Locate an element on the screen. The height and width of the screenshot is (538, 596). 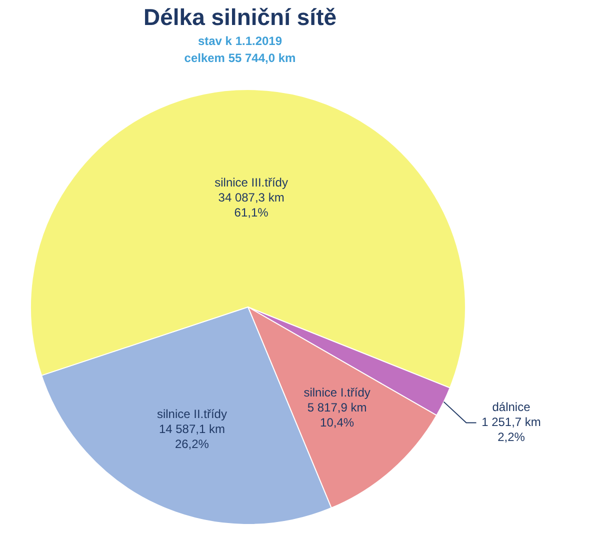
chart-subtitle: stav k 1.1.2019 is located at coordinates (240, 41).